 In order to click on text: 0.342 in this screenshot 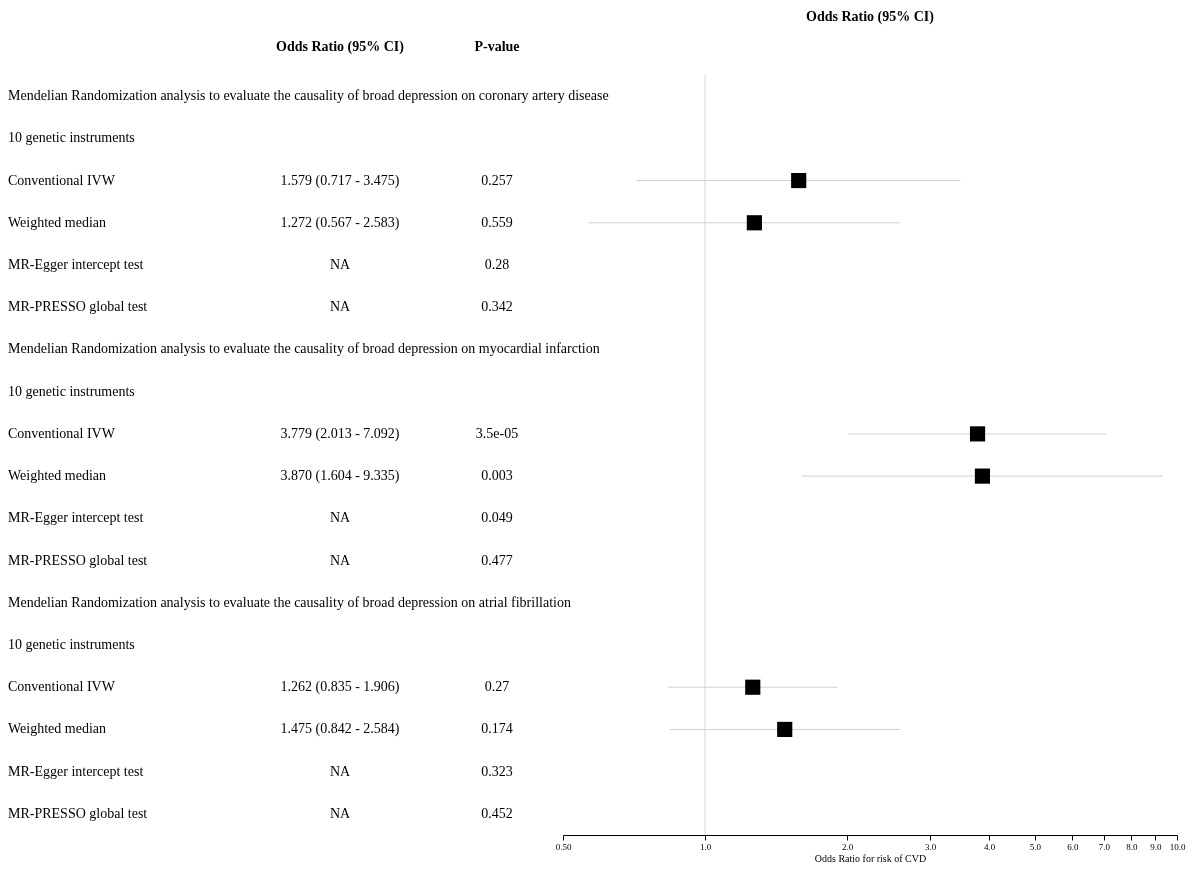, I will do `click(497, 307)`.